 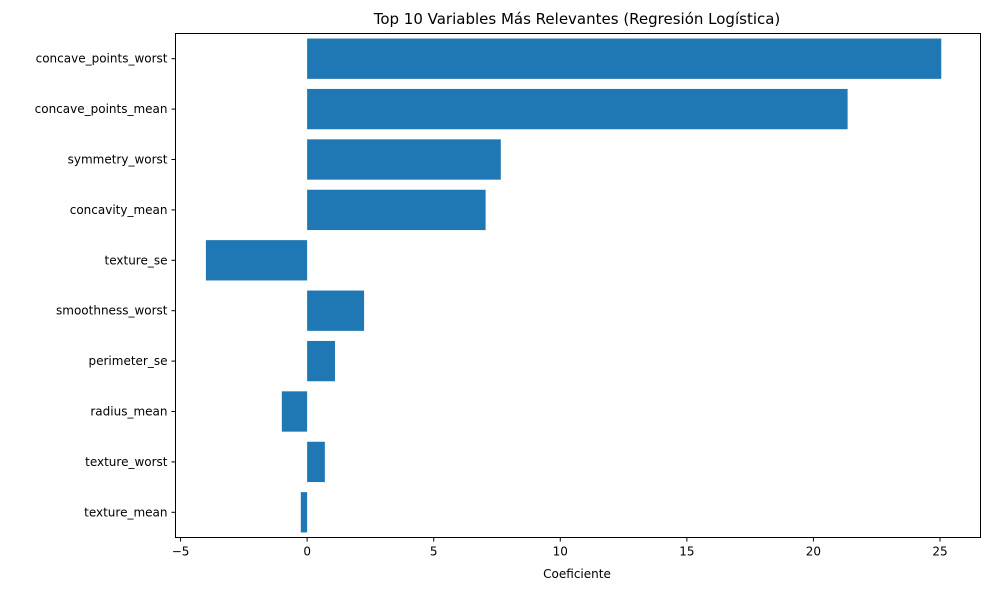 I want to click on x-tick-label: 10, so click(x=560, y=552).